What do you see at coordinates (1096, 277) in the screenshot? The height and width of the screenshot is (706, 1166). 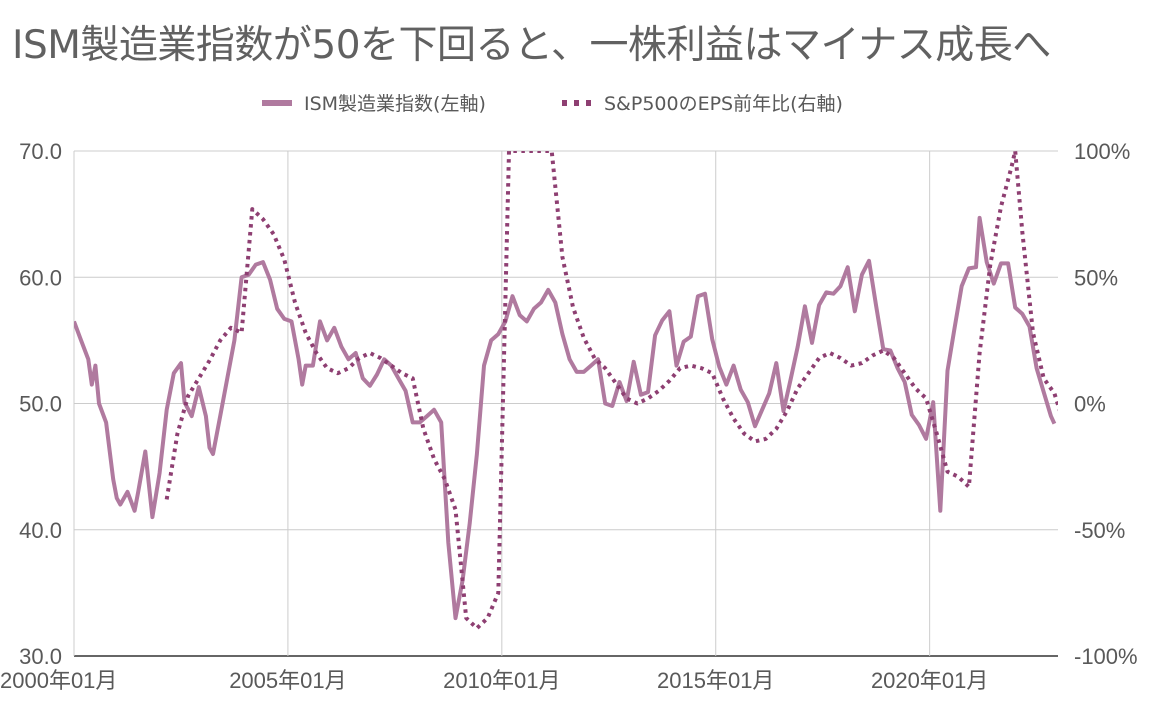 I see `y-right-tick-label: 50%` at bounding box center [1096, 277].